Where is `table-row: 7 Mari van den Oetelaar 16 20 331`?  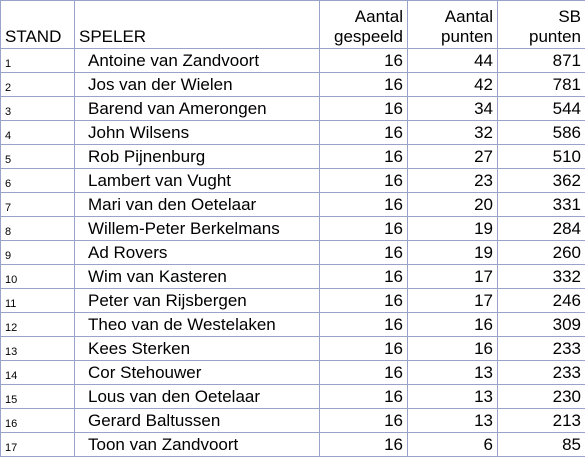 table-row: 7 Mari van den Oetelaar 16 20 331 is located at coordinates (292, 204).